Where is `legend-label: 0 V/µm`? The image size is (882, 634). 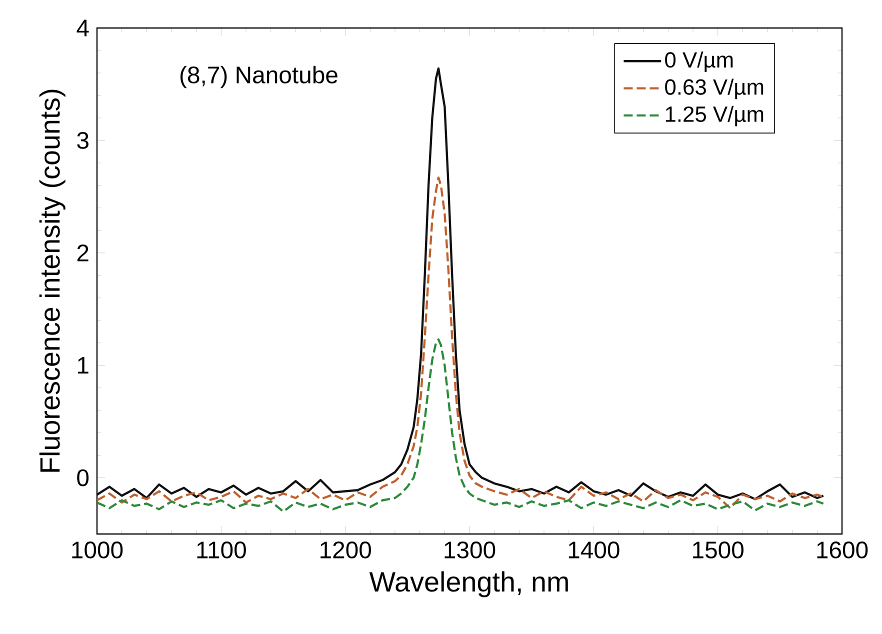
legend-label: 0 V/µm is located at coordinates (699, 62).